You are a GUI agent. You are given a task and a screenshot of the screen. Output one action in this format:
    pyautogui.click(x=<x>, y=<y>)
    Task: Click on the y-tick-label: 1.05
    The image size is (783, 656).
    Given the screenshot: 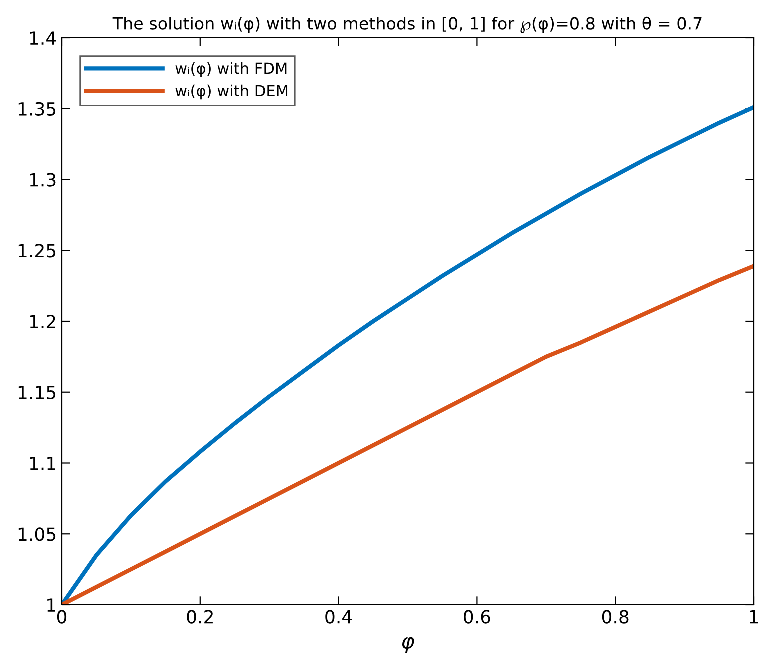 What is the action you would take?
    pyautogui.click(x=37, y=535)
    